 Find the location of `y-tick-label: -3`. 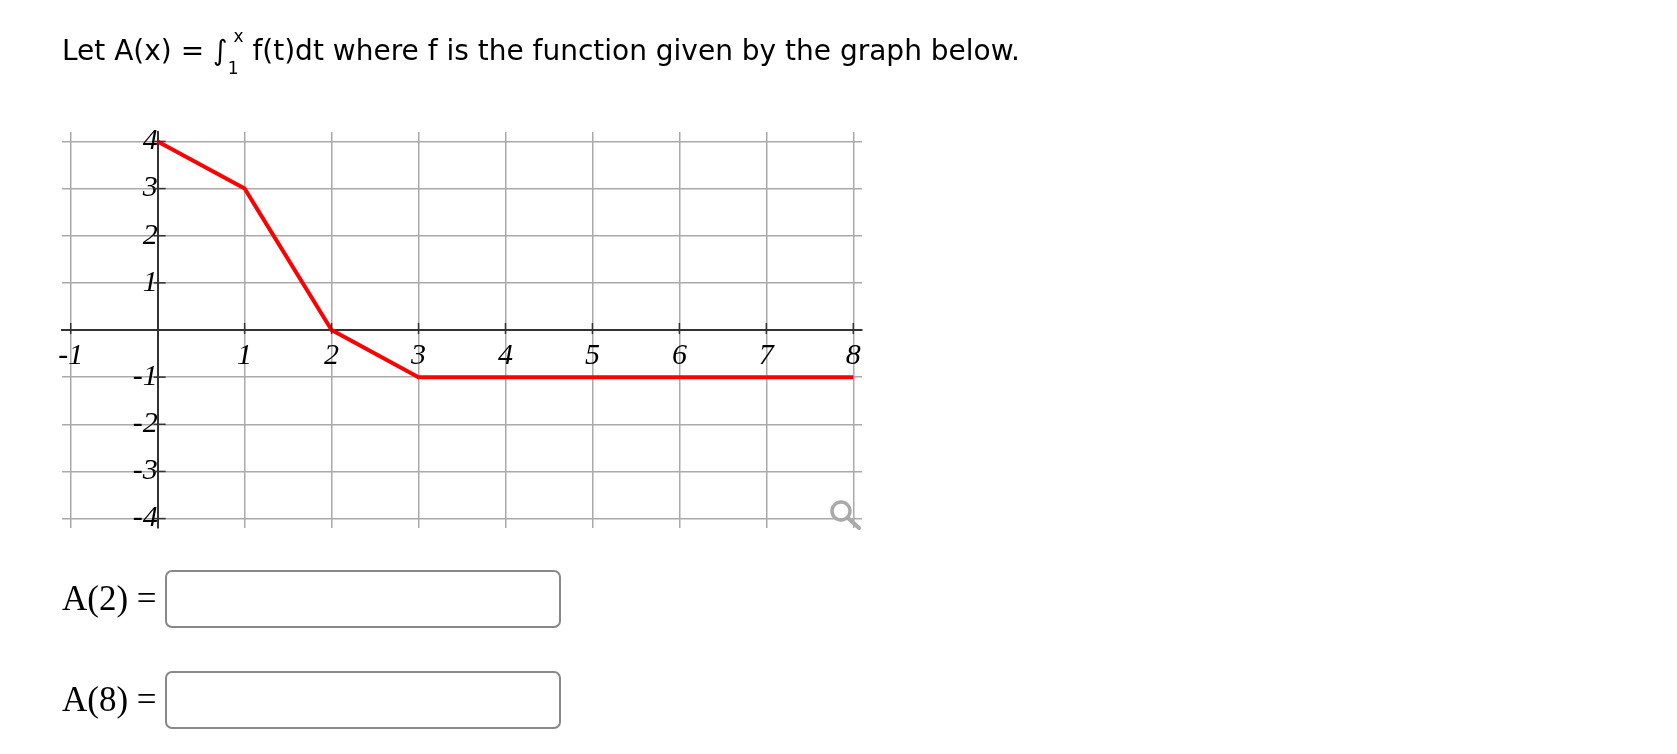

y-tick-label: -3 is located at coordinates (145, 469).